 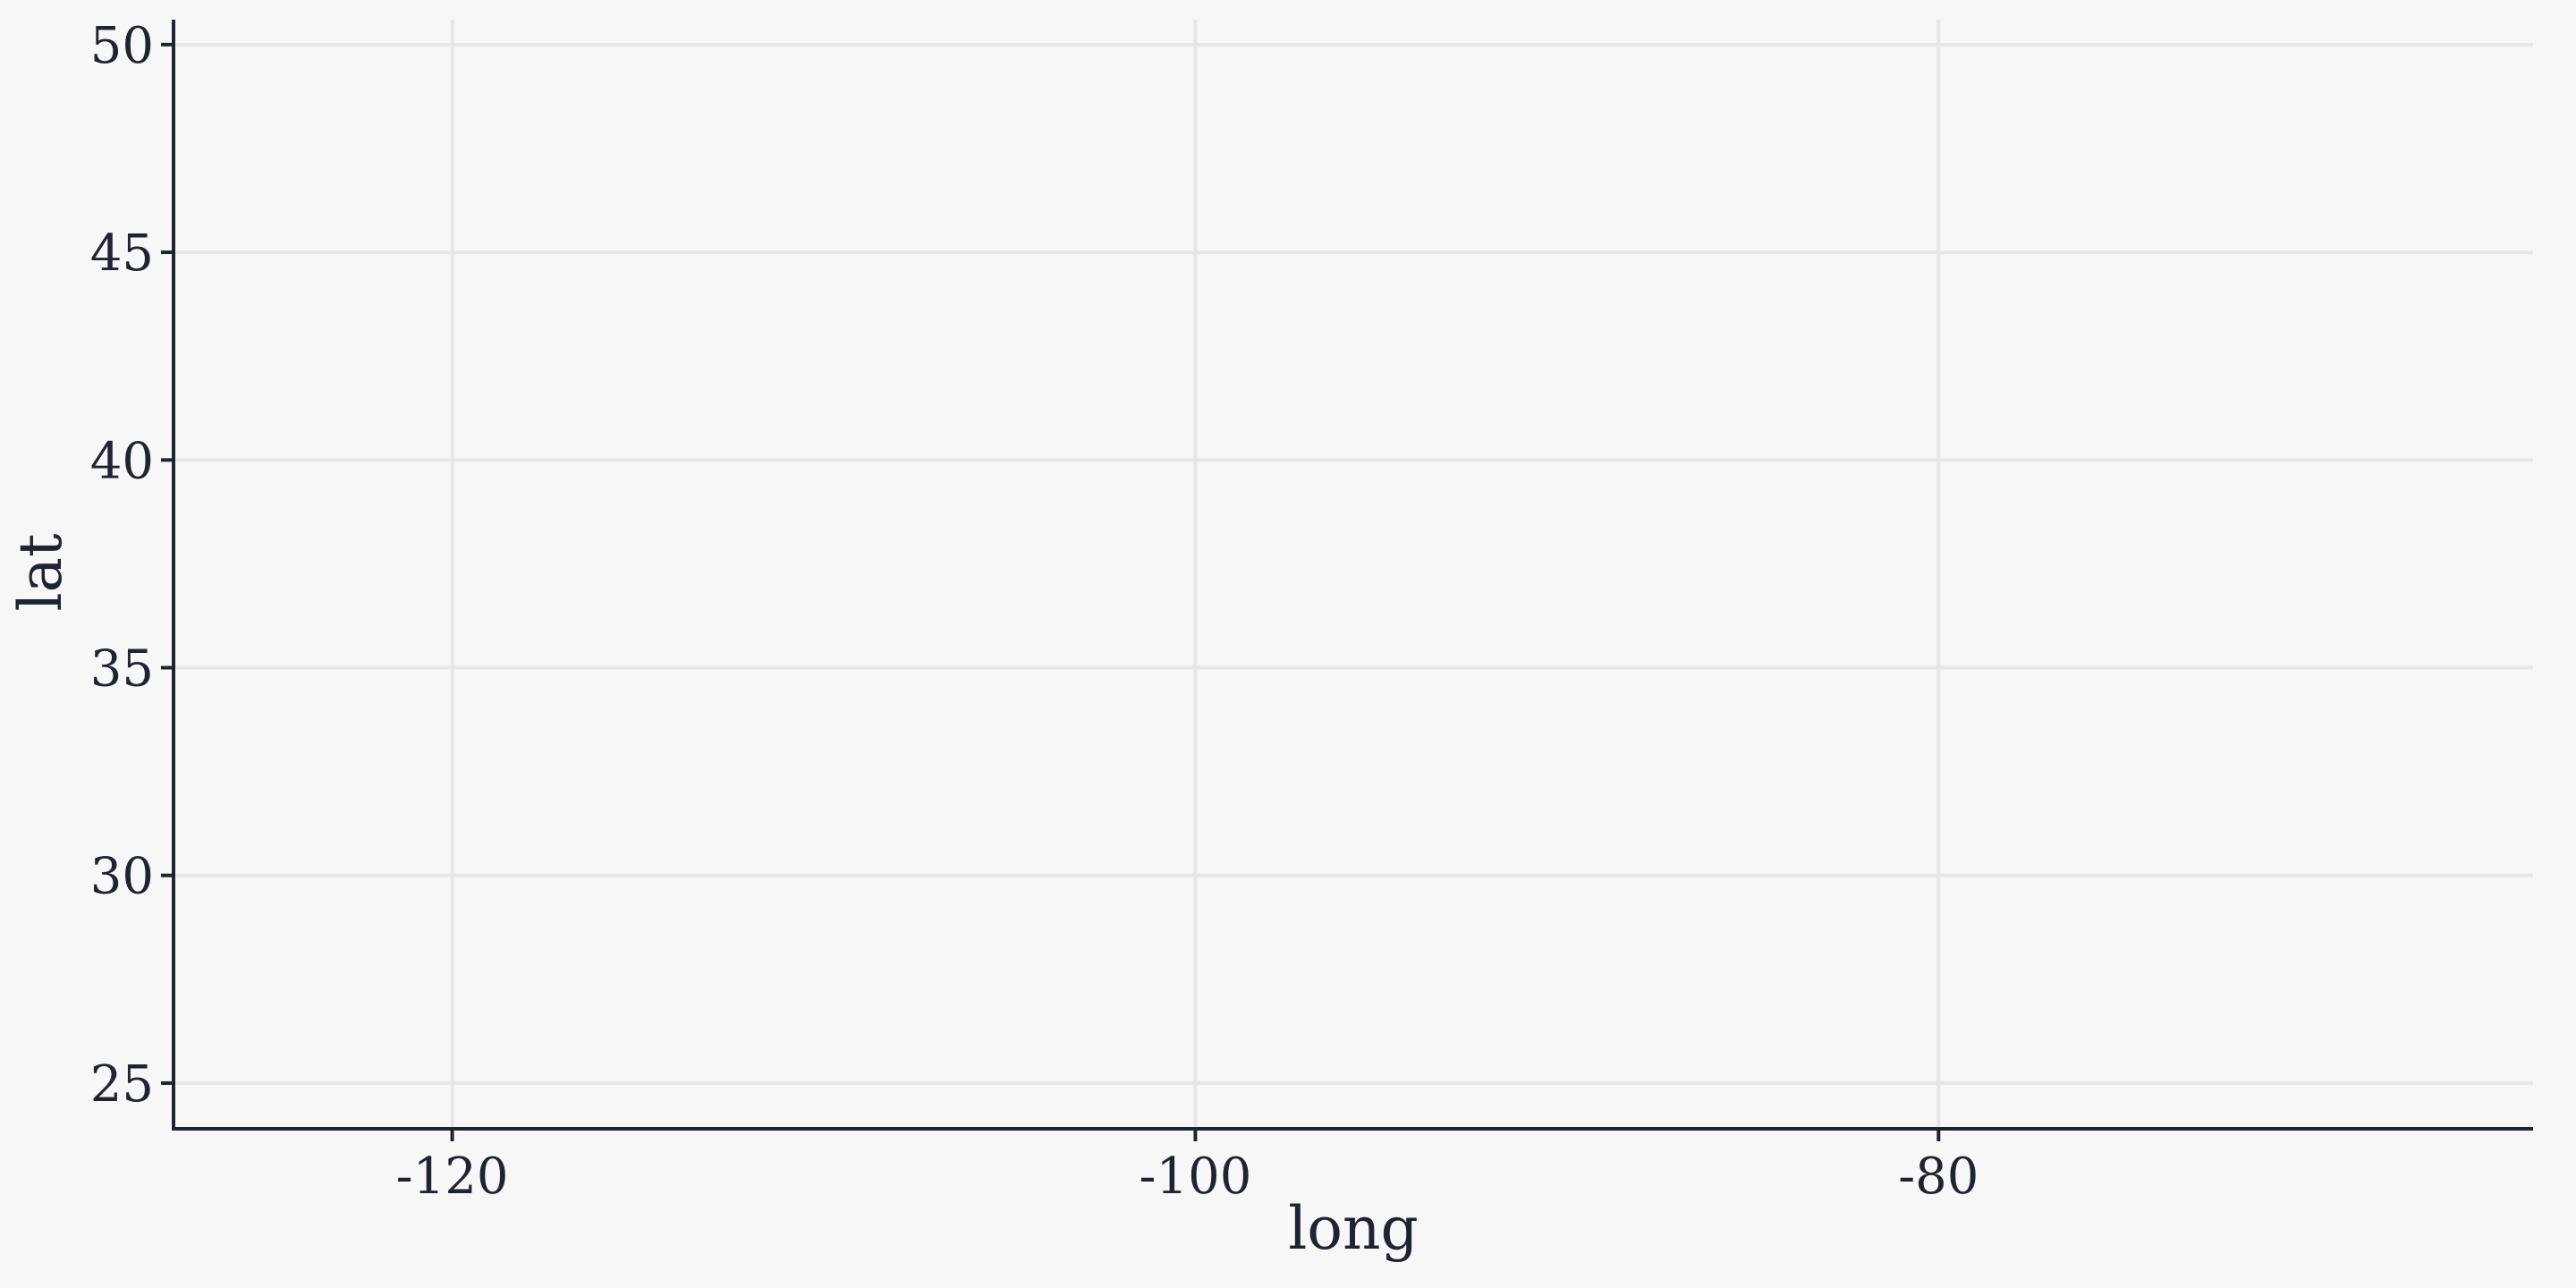 What do you see at coordinates (122, 877) in the screenshot?
I see `y-tick-label: 30` at bounding box center [122, 877].